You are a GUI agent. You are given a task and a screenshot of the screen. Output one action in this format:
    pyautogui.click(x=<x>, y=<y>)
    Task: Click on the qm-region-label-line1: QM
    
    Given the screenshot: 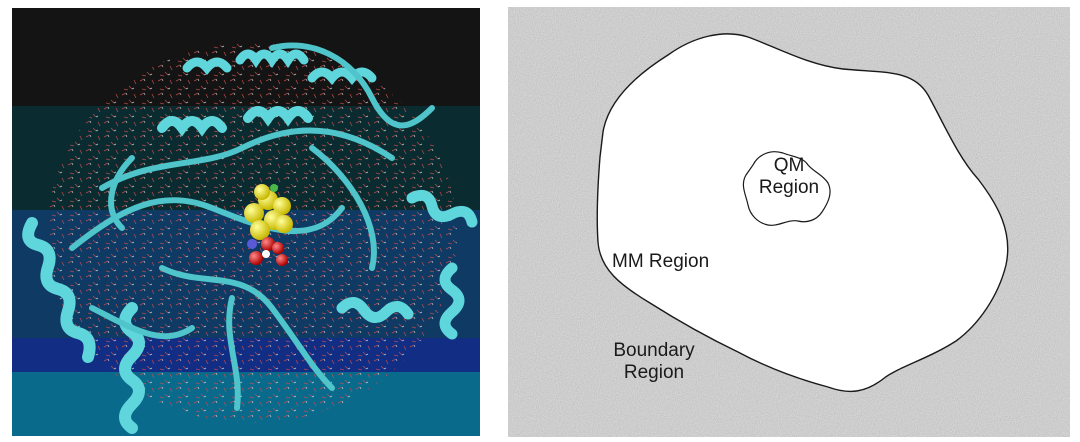 What is the action you would take?
    pyautogui.click(x=789, y=165)
    